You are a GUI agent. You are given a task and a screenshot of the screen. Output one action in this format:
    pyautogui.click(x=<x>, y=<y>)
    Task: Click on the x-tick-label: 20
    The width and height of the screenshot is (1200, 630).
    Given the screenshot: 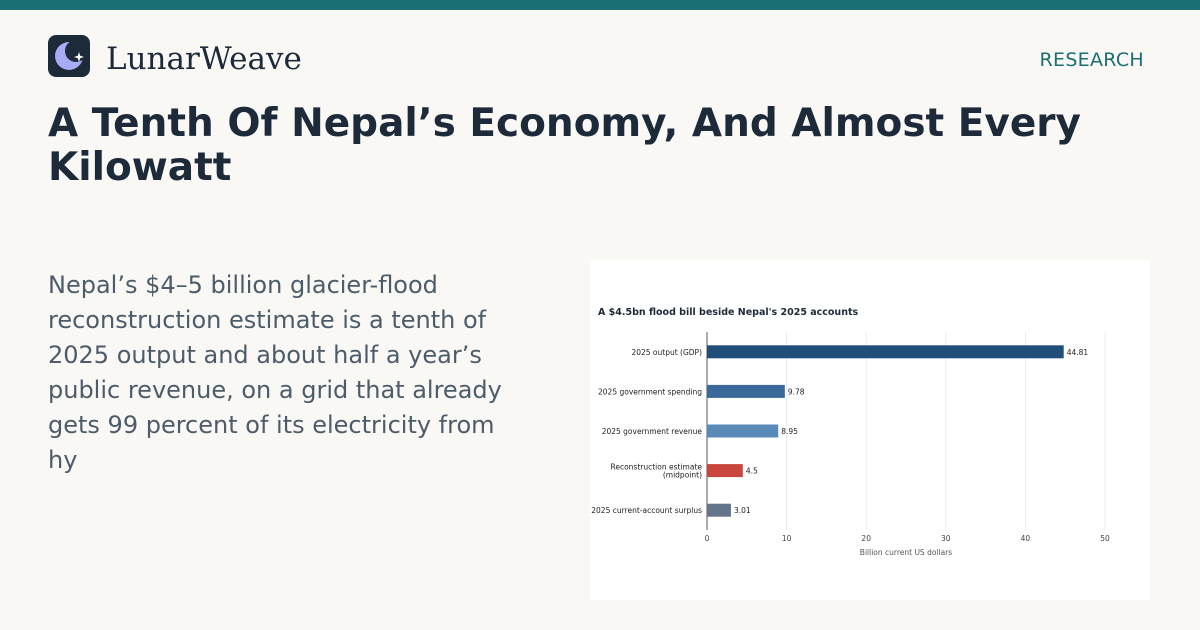 What is the action you would take?
    pyautogui.click(x=866, y=538)
    